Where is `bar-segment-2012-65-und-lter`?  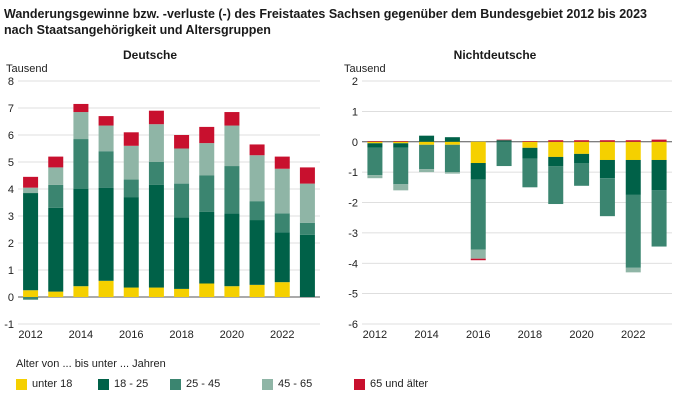 bar-segment-2012-65-und-lter is located at coordinates (375, 141).